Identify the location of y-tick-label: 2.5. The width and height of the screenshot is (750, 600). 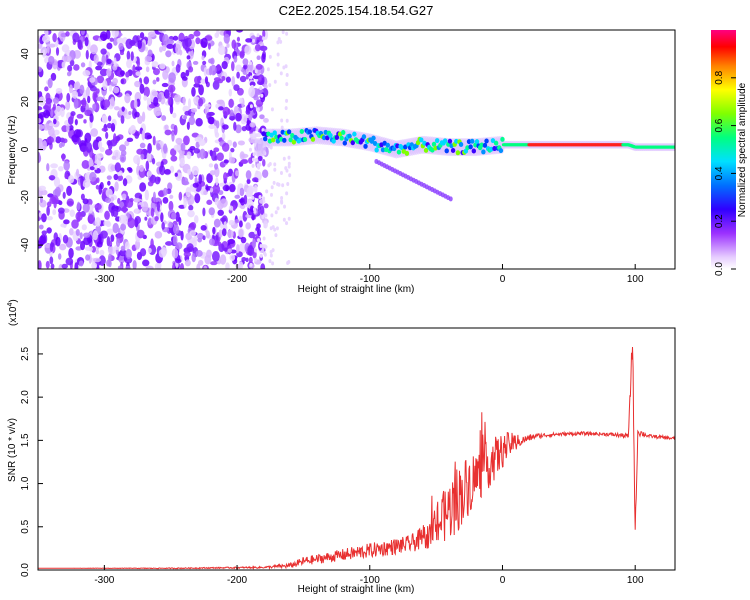
(25, 354).